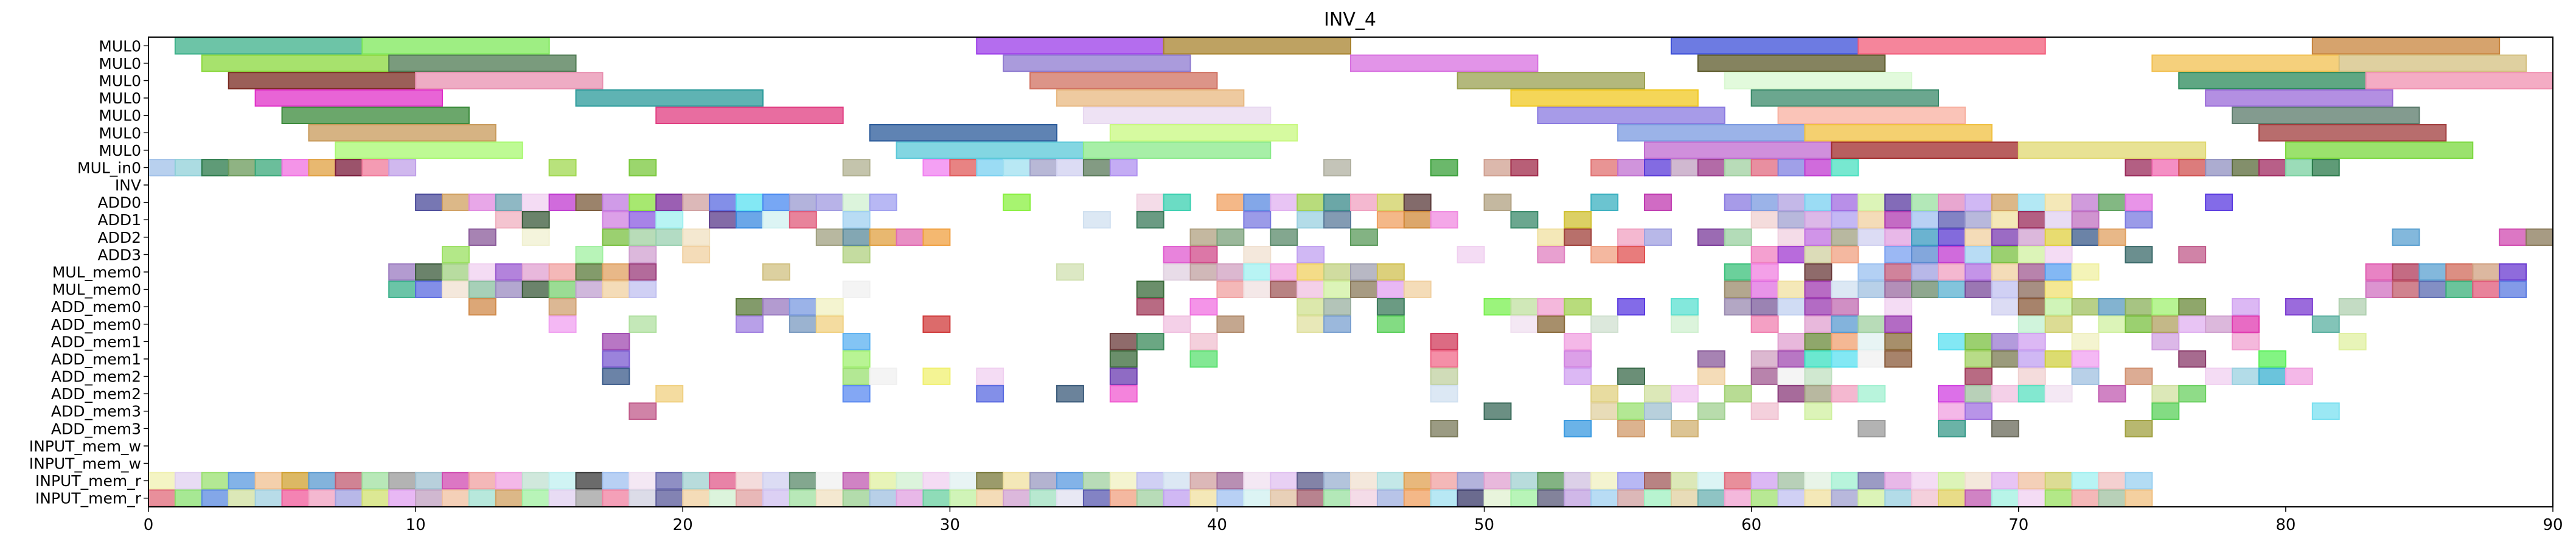 The height and width of the screenshot is (547, 2576). What do you see at coordinates (96, 411) in the screenshot?
I see `row-label: ADD_mem3` at bounding box center [96, 411].